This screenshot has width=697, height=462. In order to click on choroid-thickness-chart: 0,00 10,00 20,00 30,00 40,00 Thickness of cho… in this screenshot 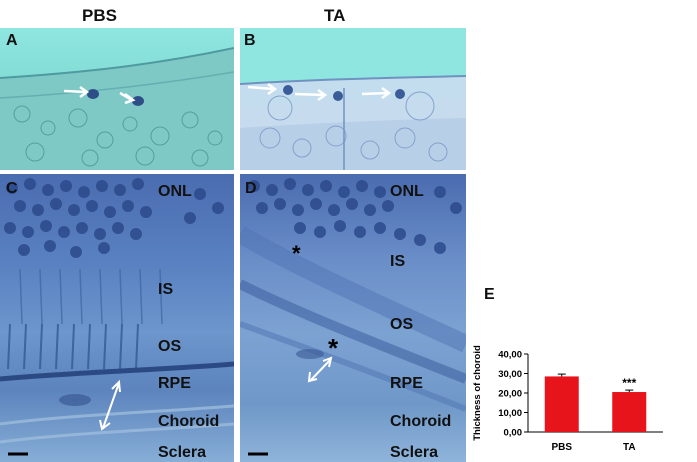, I will do `click(567, 399)`.